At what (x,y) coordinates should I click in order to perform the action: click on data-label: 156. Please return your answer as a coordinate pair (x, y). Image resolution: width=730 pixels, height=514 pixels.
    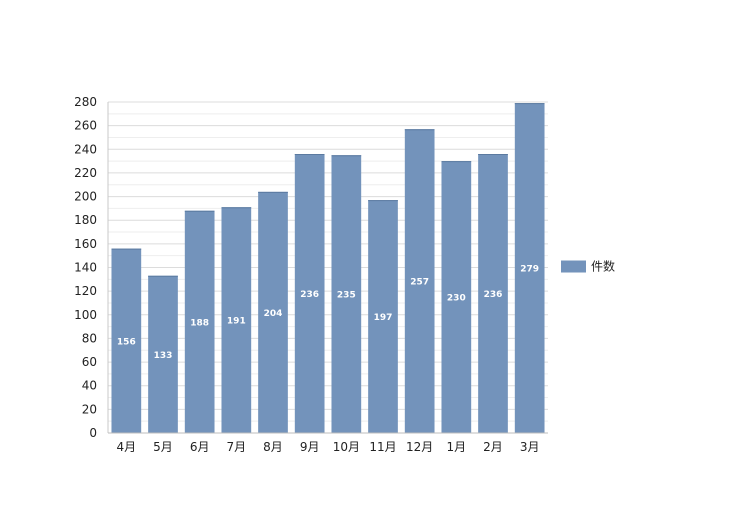
    Looking at the image, I should click on (126, 342).